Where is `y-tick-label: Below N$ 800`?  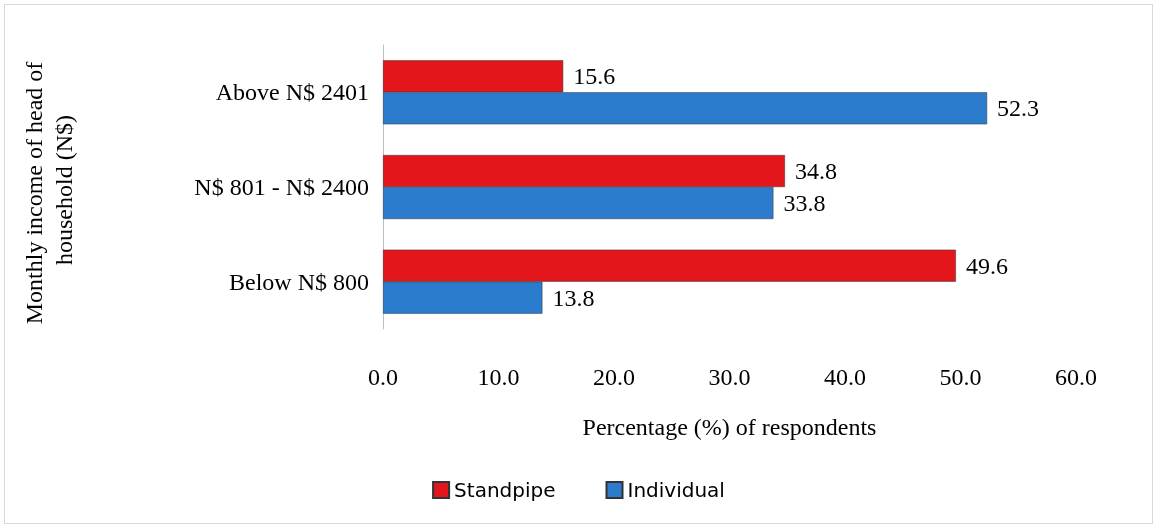 y-tick-label: Below N$ 800 is located at coordinates (299, 281).